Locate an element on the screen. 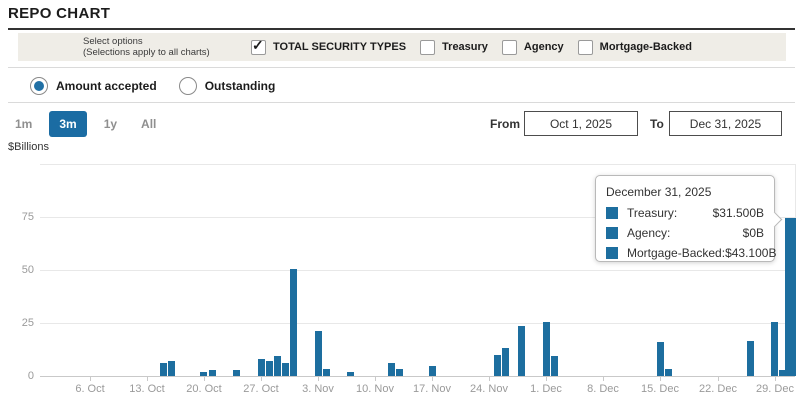  radio-amount-accepted: Amount accepted is located at coordinates (93, 86).